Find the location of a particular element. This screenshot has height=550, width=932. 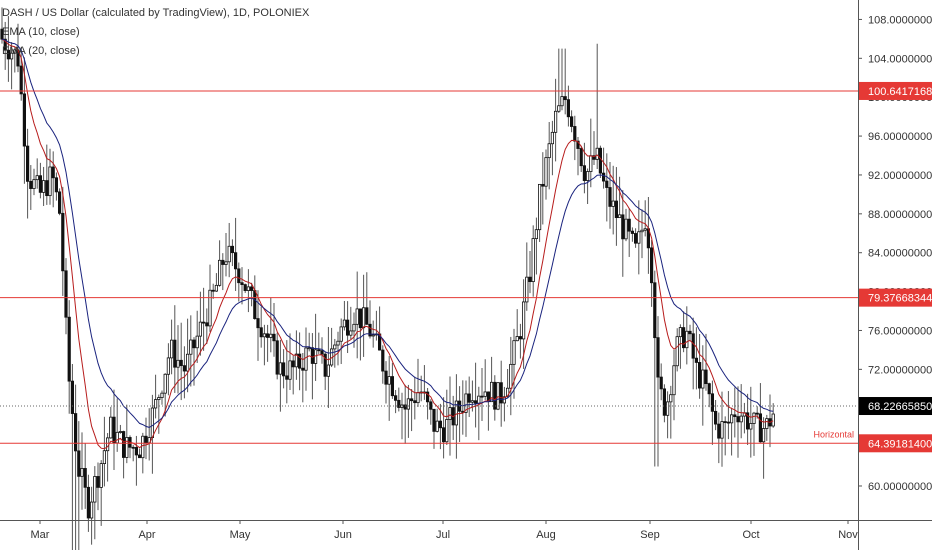

last-price-box is located at coordinates (895, 406).